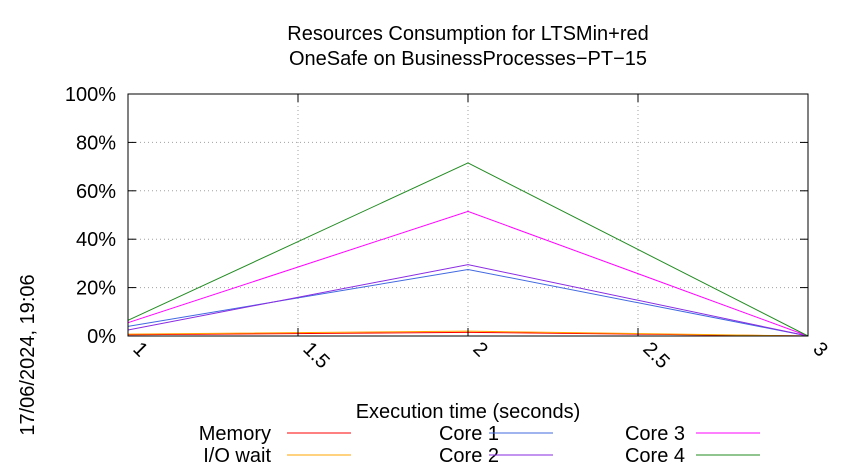 The width and height of the screenshot is (850, 475). I want to click on x-axis-label: Execution time (seconds), so click(468, 412).